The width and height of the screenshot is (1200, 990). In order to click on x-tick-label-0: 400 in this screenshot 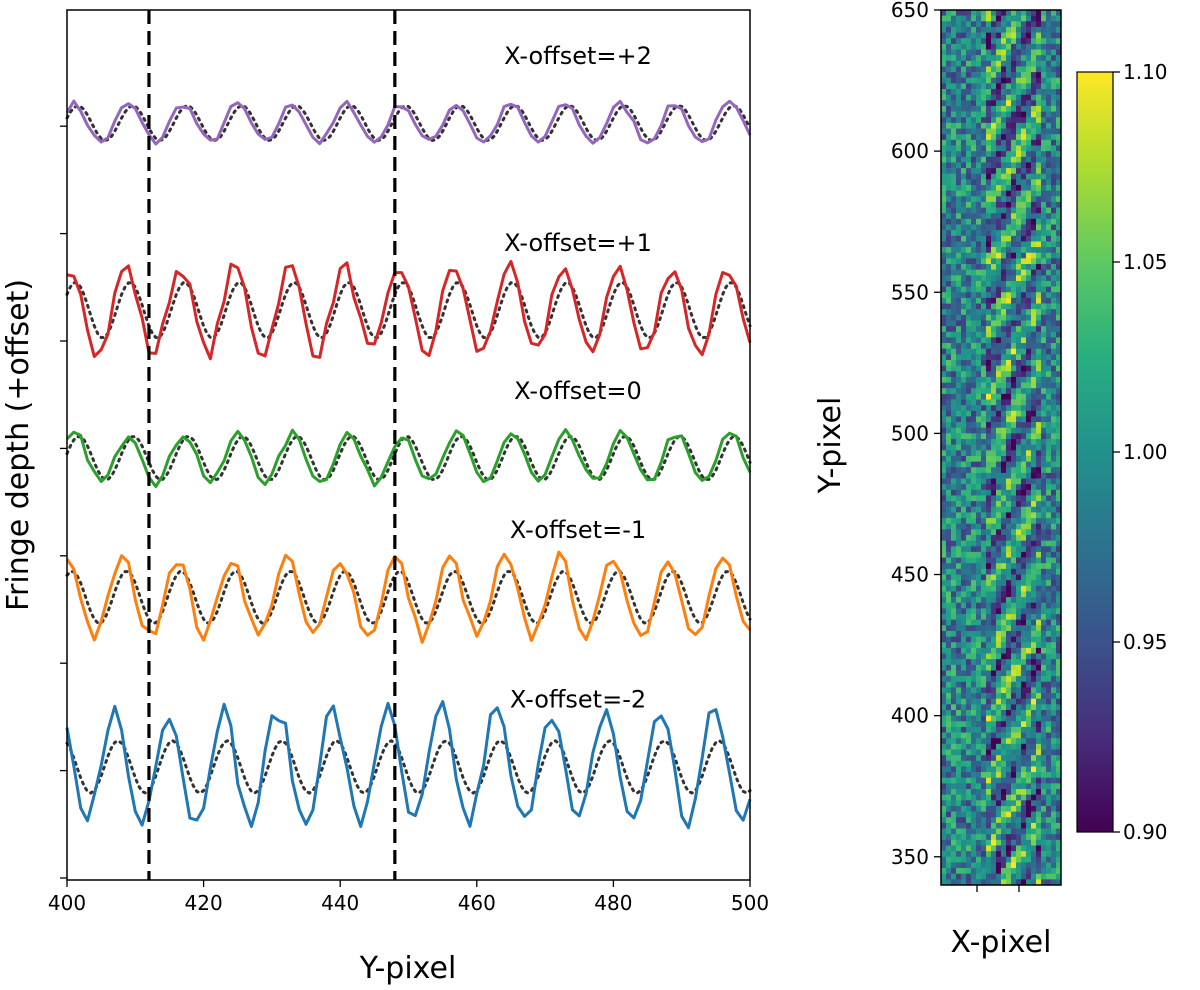, I will do `click(67, 903)`.